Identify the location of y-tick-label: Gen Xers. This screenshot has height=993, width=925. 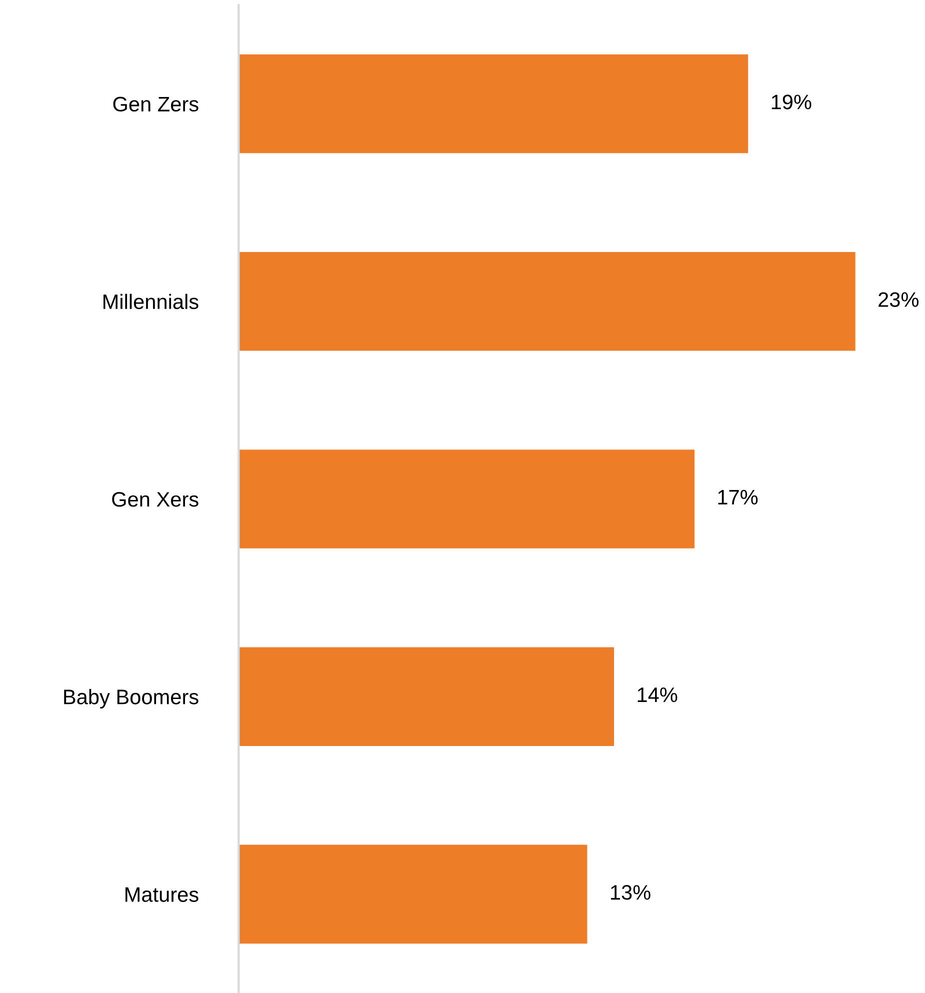
(155, 499).